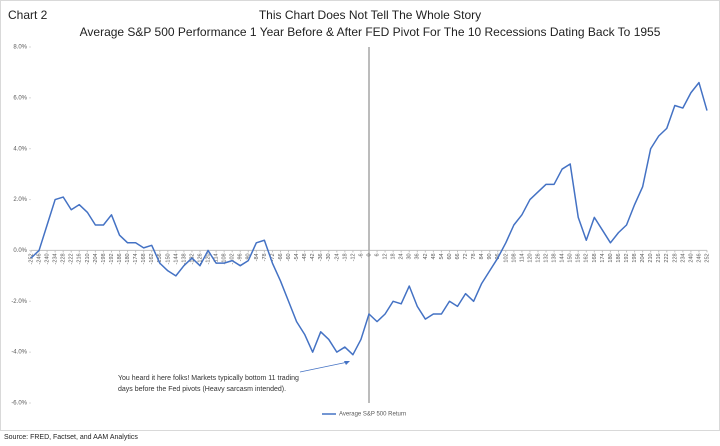  Describe the element at coordinates (19, 302) in the screenshot. I see `y-tick-label: -2.0%` at that location.